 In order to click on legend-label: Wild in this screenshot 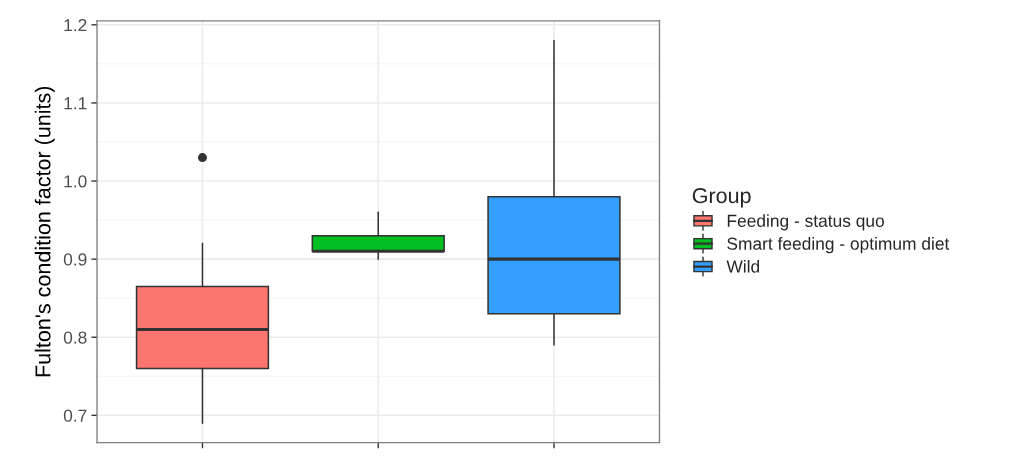, I will do `click(743, 266)`.